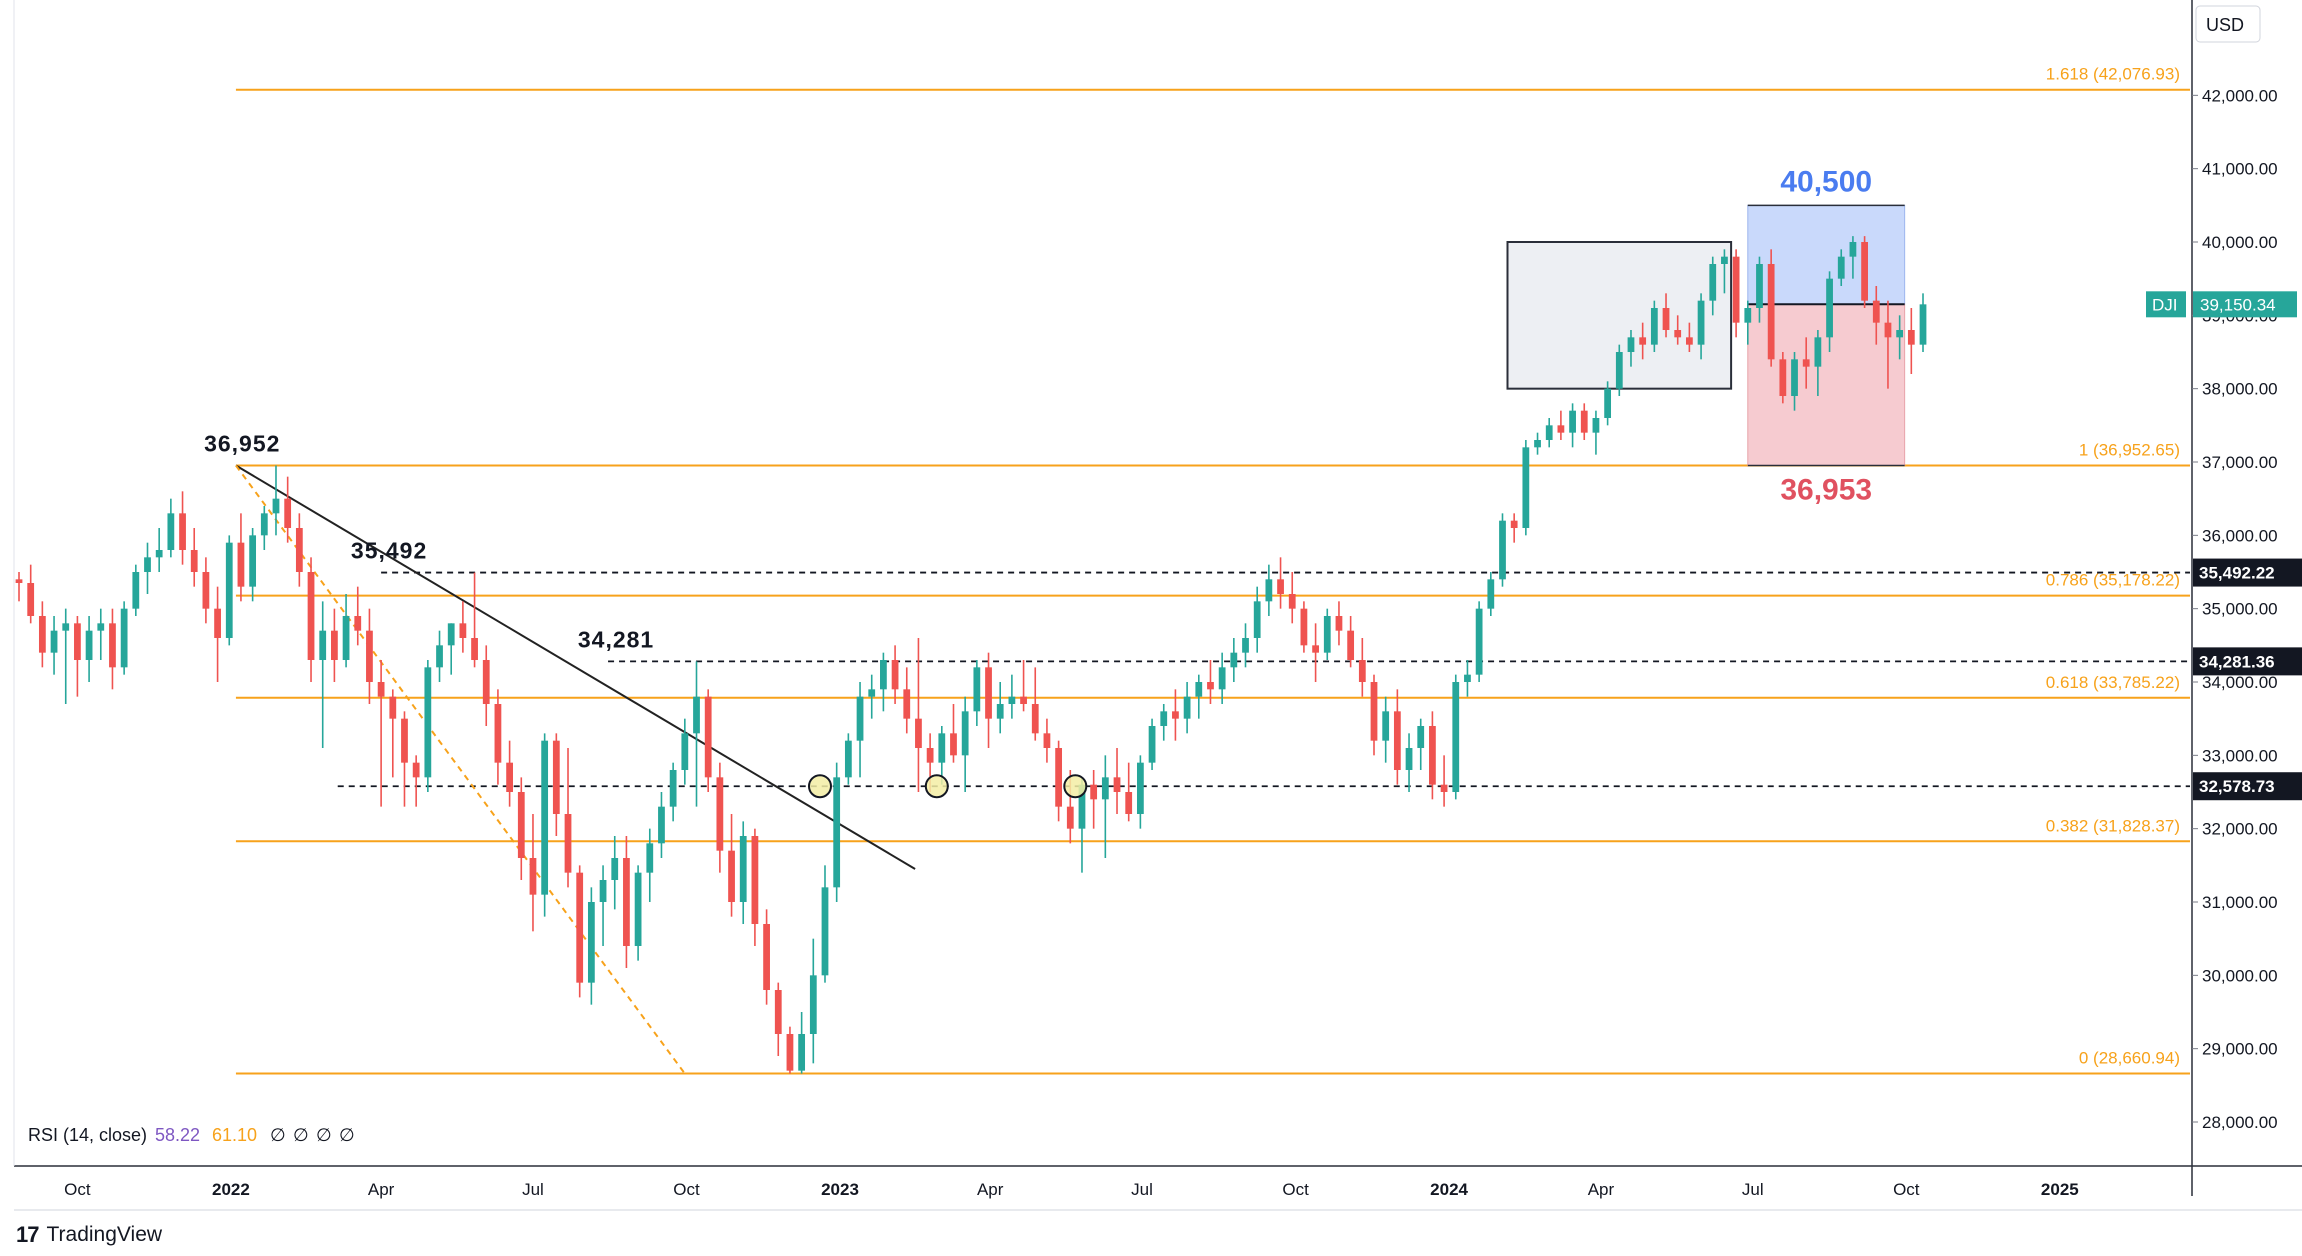 This screenshot has width=2302, height=1256. Describe the element at coordinates (242, 444) in the screenshot. I see `peak-label: 36,952` at that location.